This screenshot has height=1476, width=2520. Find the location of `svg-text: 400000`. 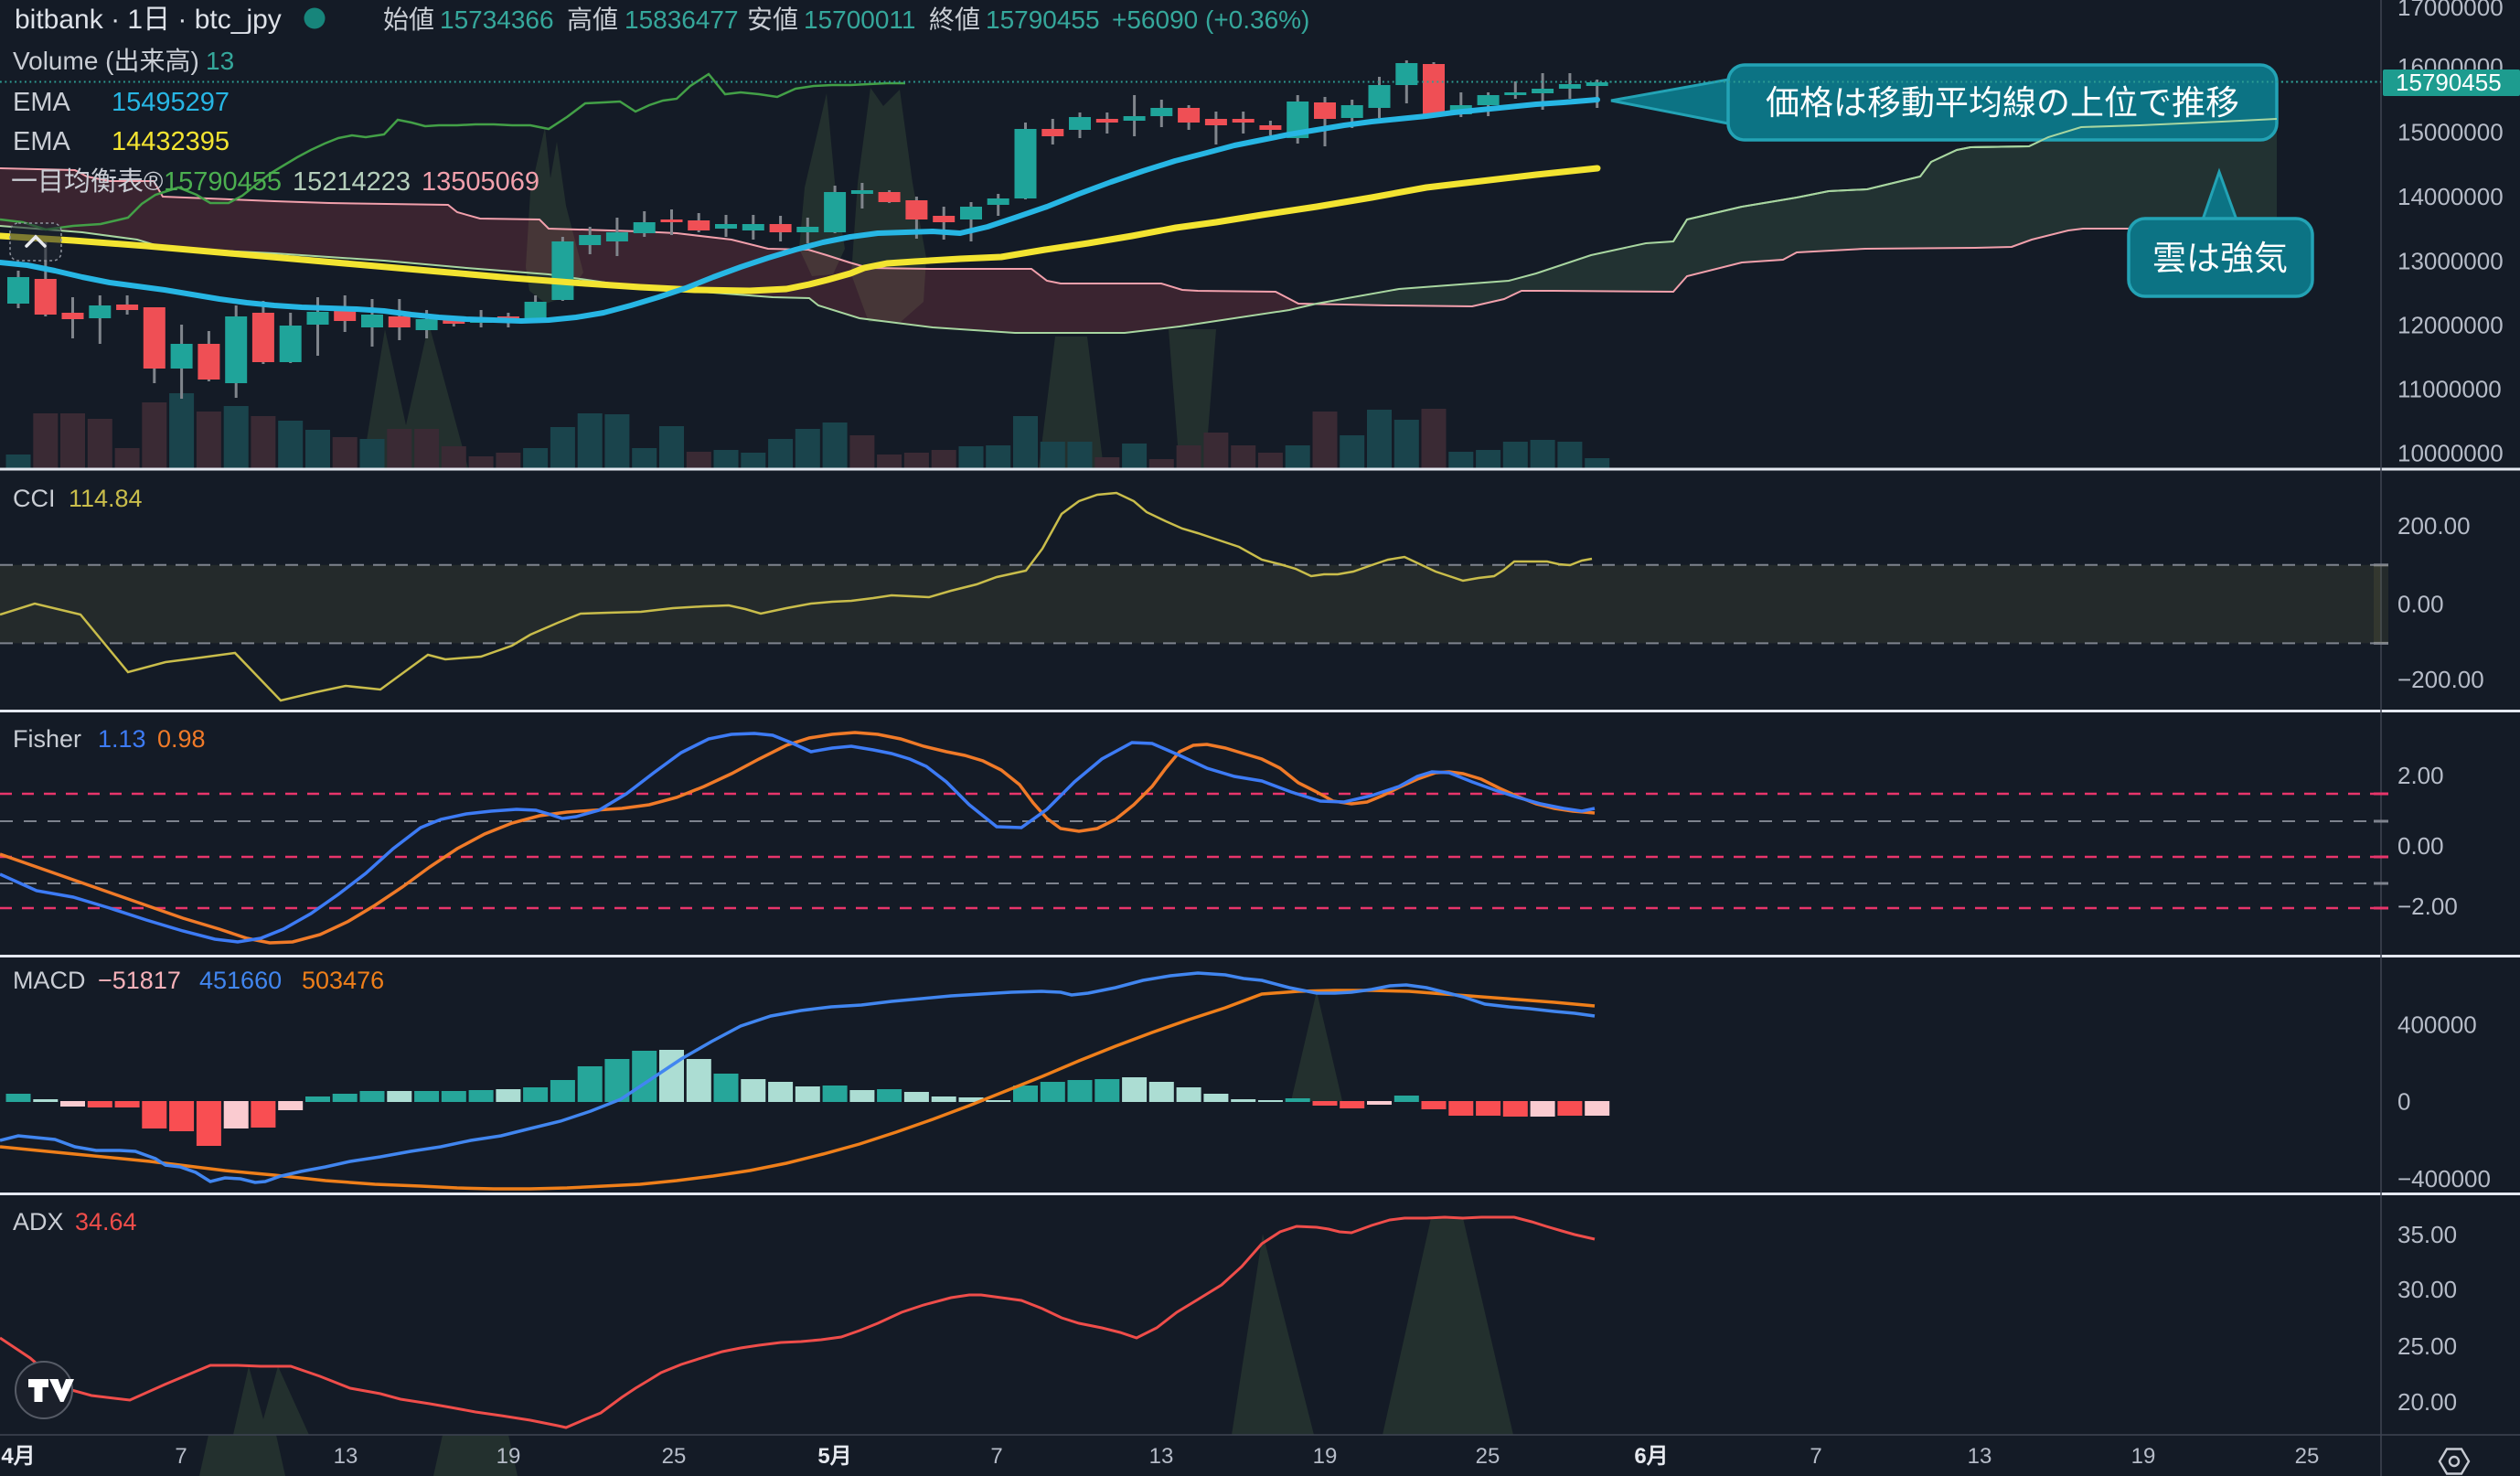

svg-text: 400000 is located at coordinates (2437, 1025).